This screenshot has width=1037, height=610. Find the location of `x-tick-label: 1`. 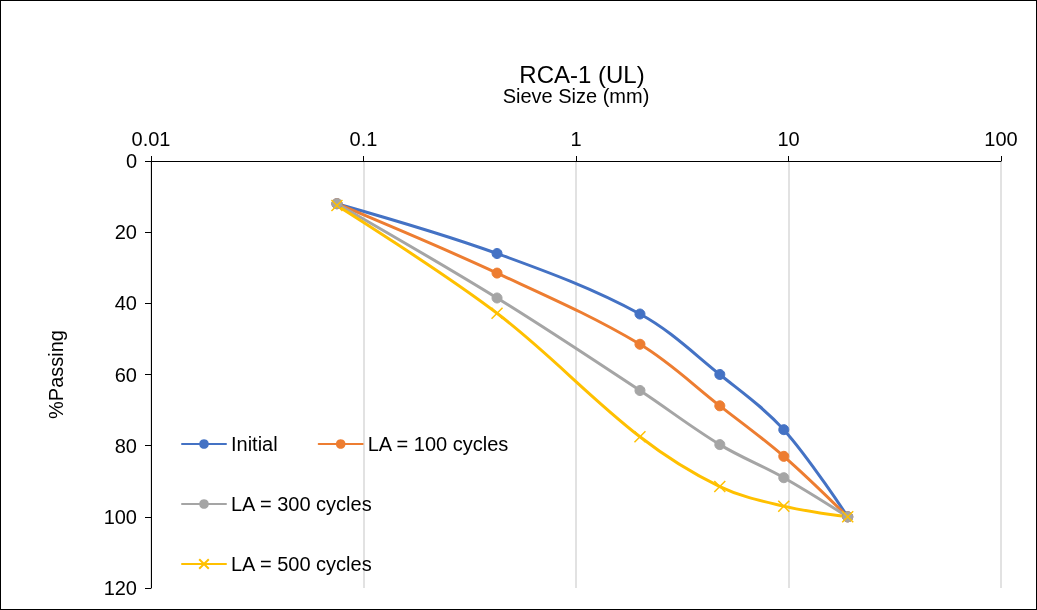

x-tick-label: 1 is located at coordinates (576, 139).